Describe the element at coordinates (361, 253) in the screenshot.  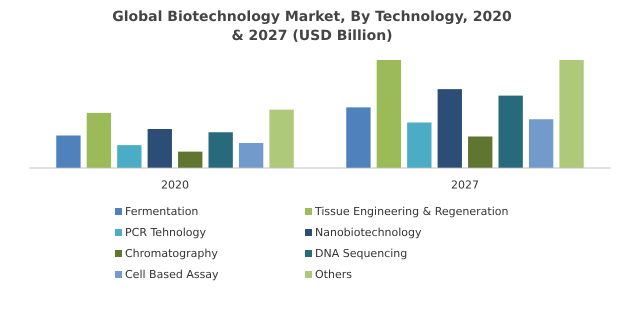
I see `legend-label: DNA Sequencing` at that location.